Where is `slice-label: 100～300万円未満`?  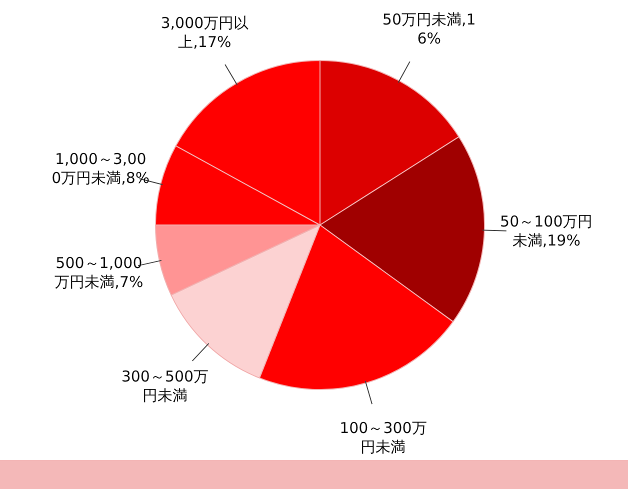 slice-label: 100～300万円未満 is located at coordinates (383, 437).